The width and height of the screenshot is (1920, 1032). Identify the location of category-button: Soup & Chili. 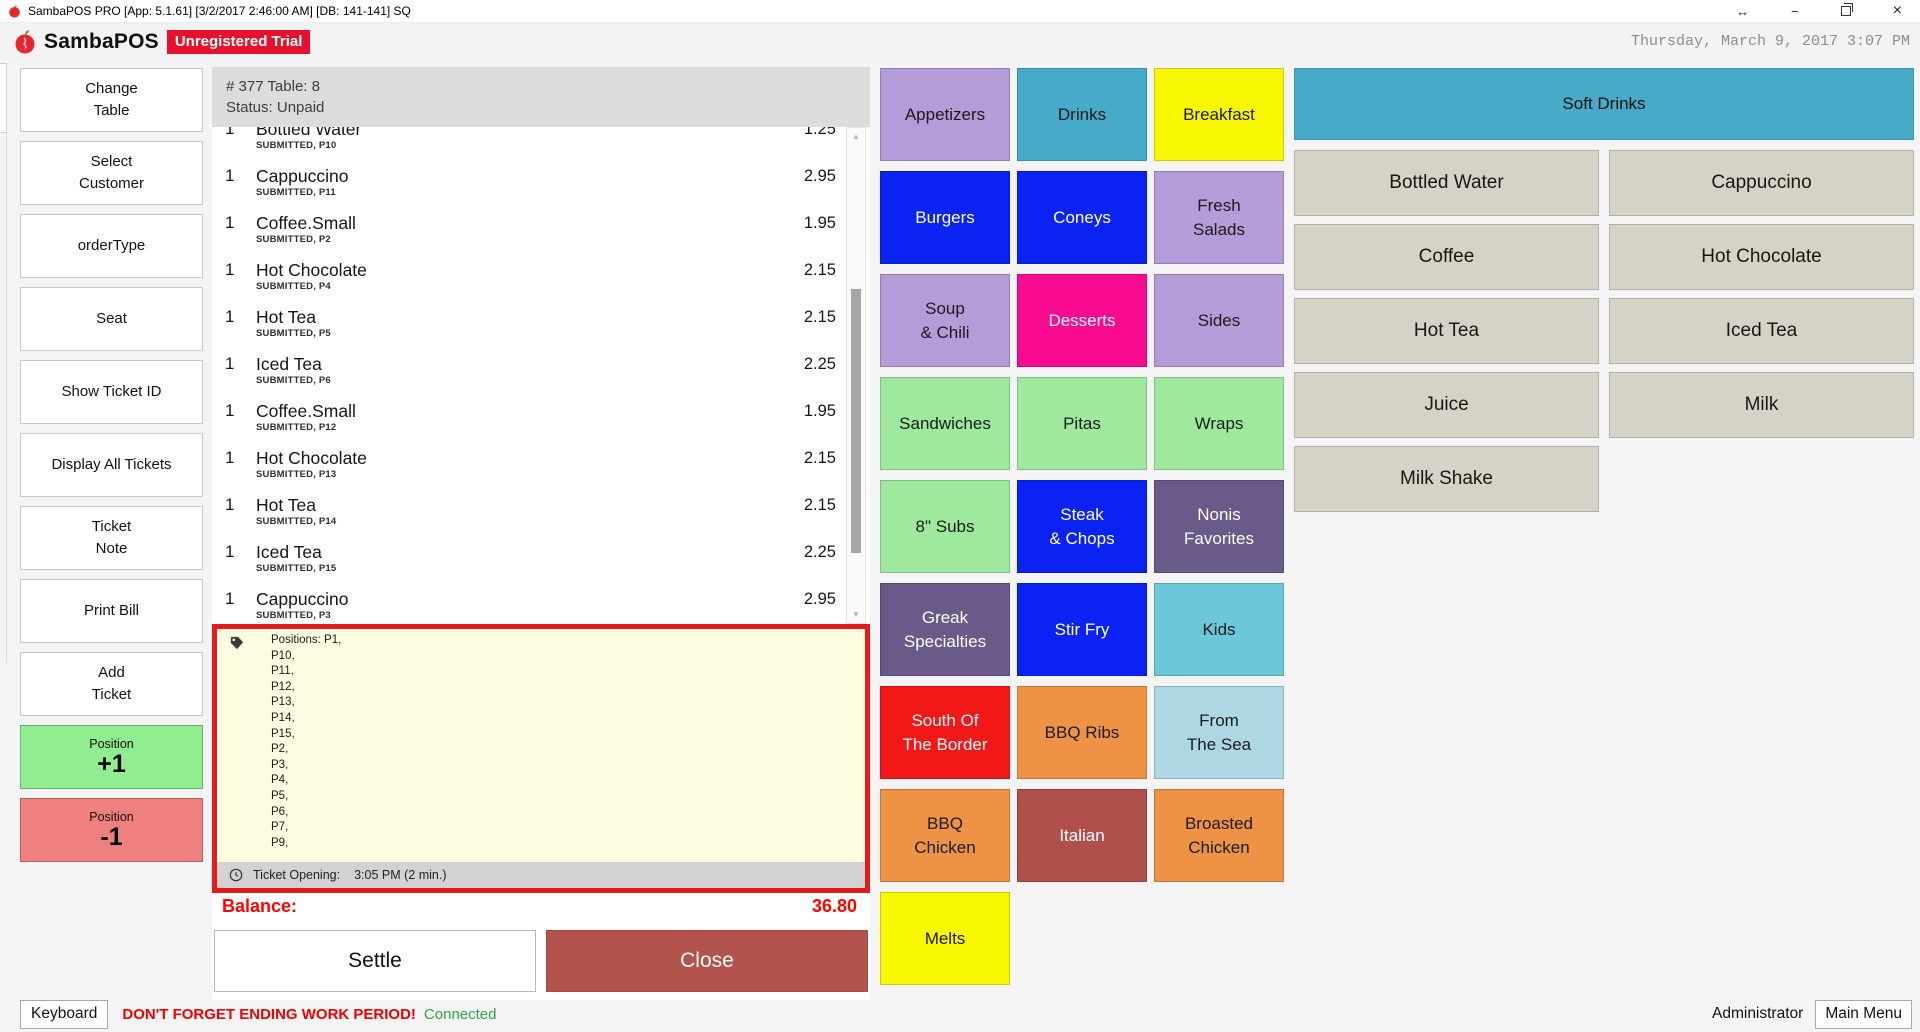
(945, 320).